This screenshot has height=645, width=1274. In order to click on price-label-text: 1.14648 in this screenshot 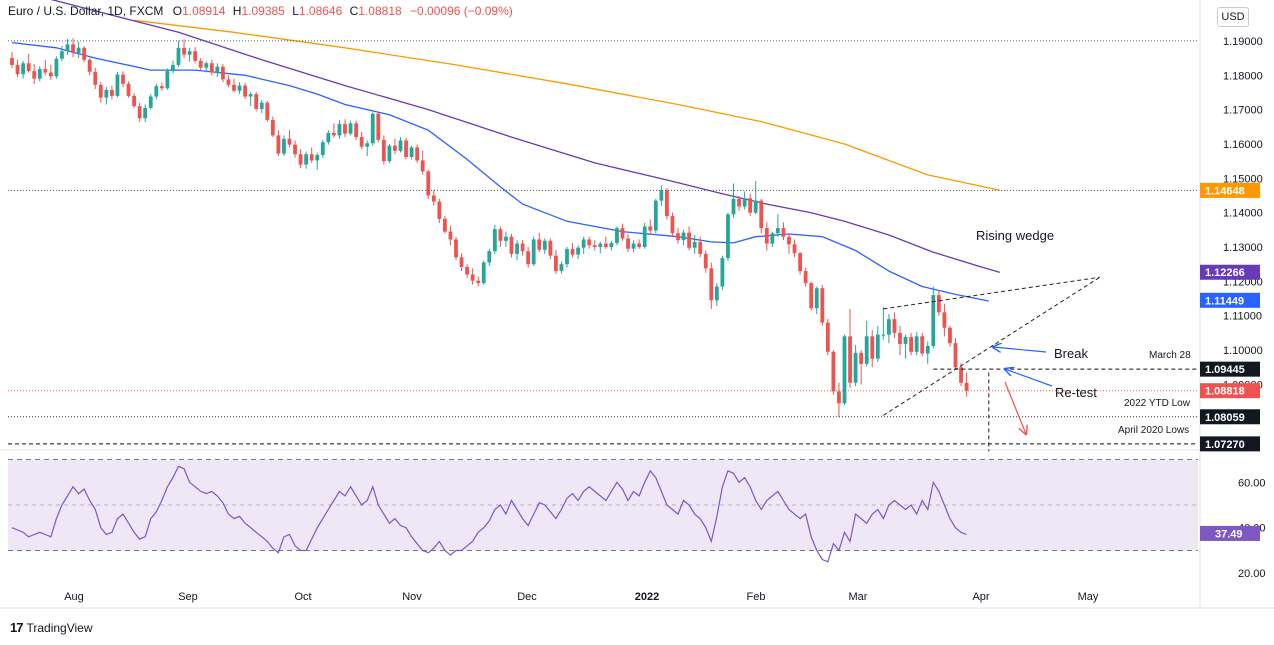, I will do `click(1225, 191)`.